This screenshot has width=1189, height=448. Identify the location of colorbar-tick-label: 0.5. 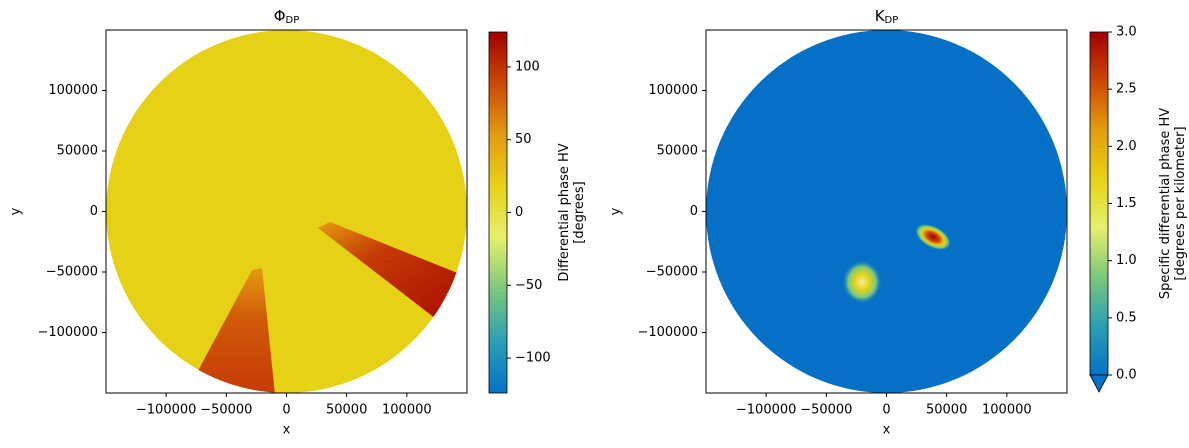
(1126, 317).